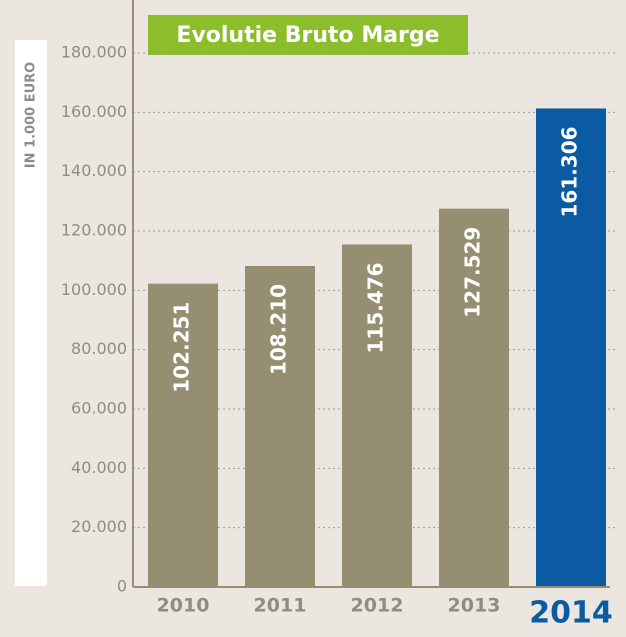  I want to click on value-label: 115.476, so click(376, 307).